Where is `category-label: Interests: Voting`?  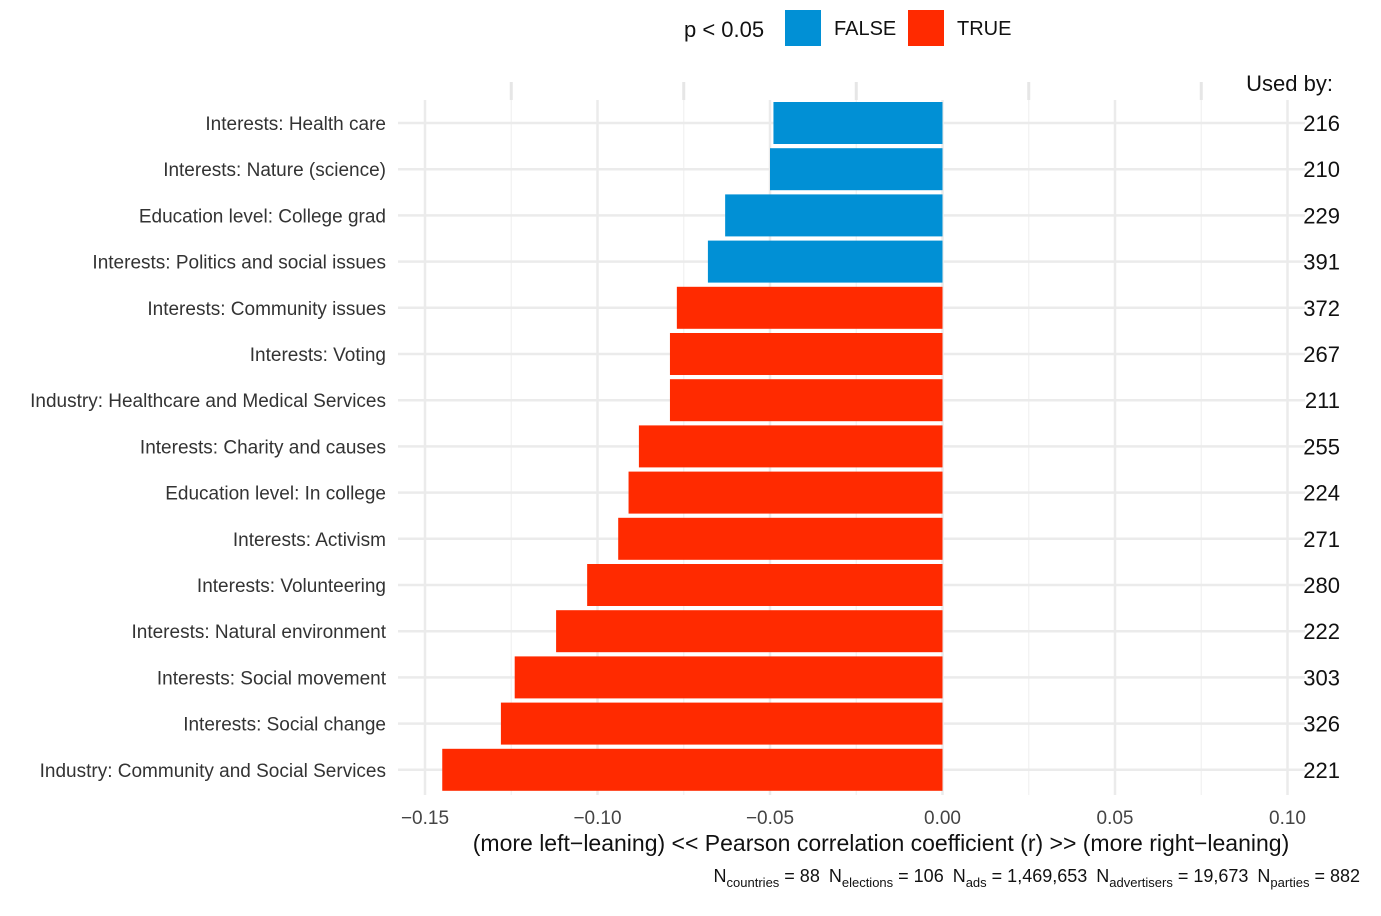 category-label: Interests: Voting is located at coordinates (318, 355).